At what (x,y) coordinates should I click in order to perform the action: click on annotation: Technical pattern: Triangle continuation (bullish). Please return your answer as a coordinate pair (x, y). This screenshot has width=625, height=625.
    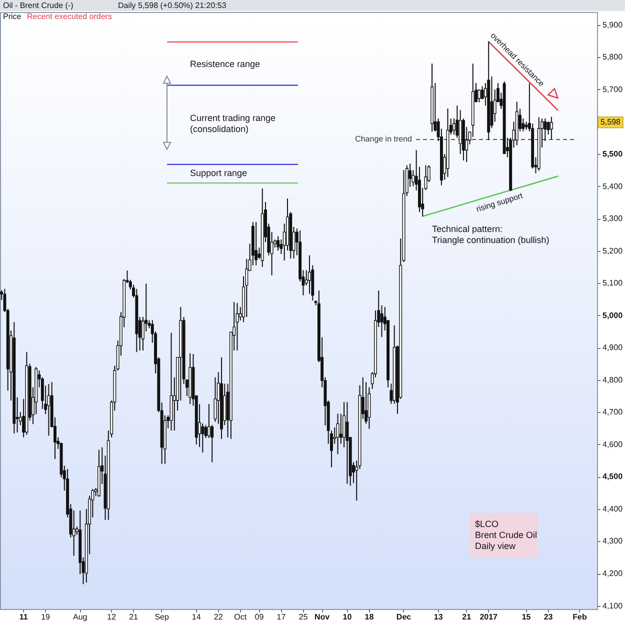
    Looking at the image, I should click on (491, 234).